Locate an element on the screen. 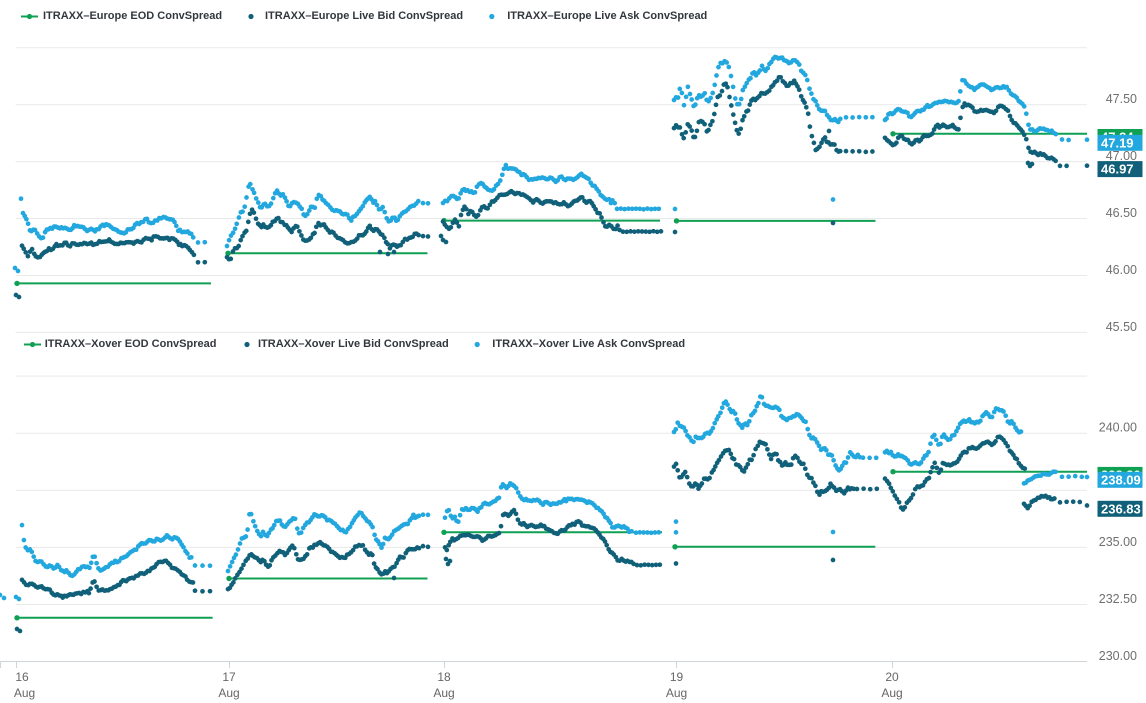  svg-text: 45.50 is located at coordinates (1121, 327).